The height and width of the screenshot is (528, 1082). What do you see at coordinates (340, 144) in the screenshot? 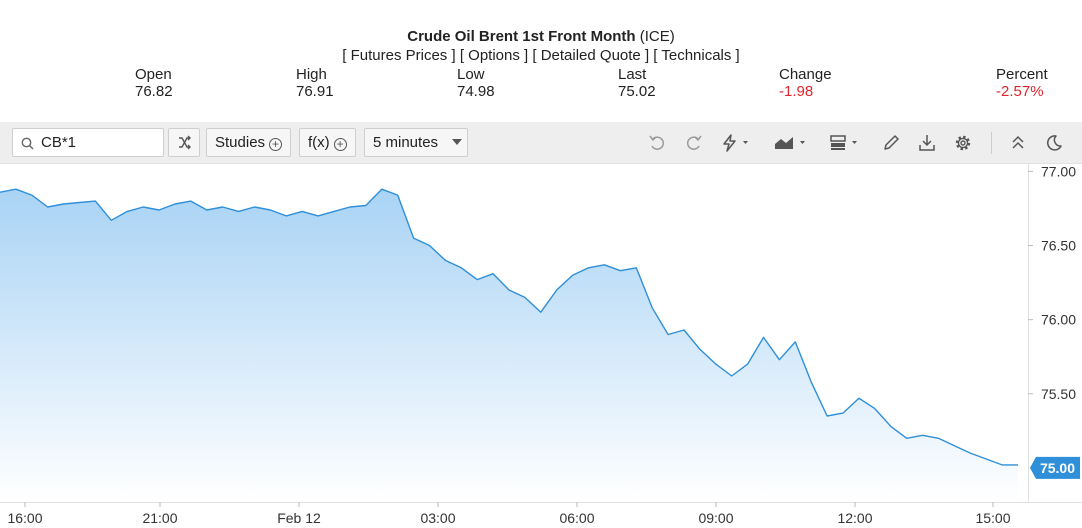
I see `add-function-icon: +` at bounding box center [340, 144].